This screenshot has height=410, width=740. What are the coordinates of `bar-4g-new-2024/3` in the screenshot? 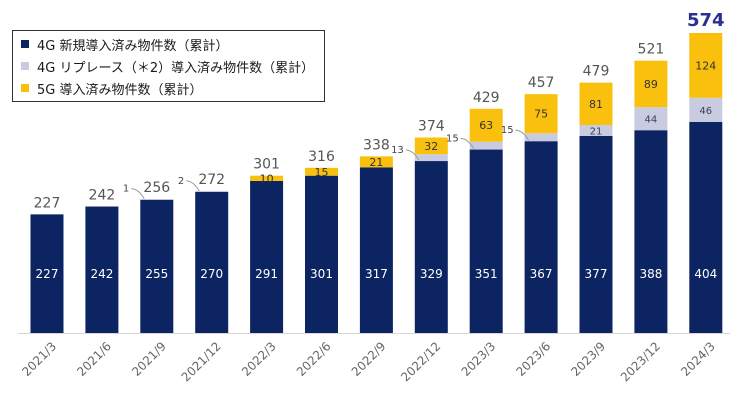 It's located at (706, 227).